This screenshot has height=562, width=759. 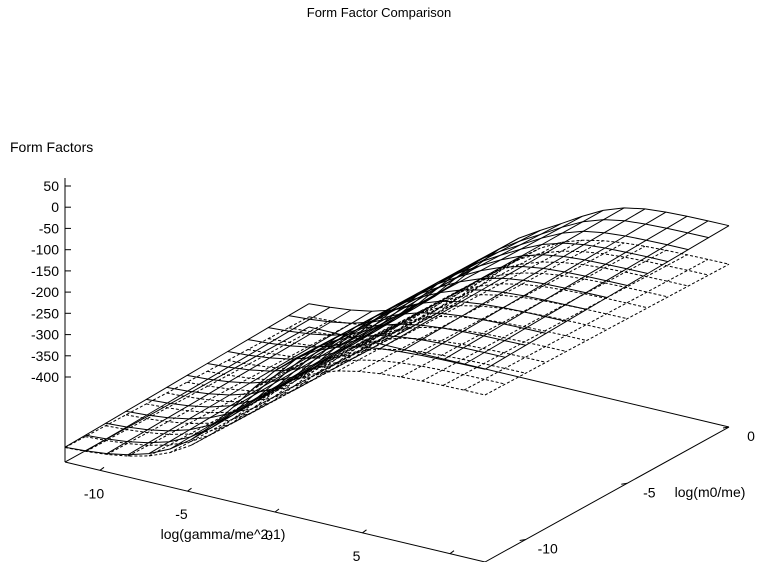 What do you see at coordinates (49, 228) in the screenshot?
I see `z-tick-label: -50` at bounding box center [49, 228].